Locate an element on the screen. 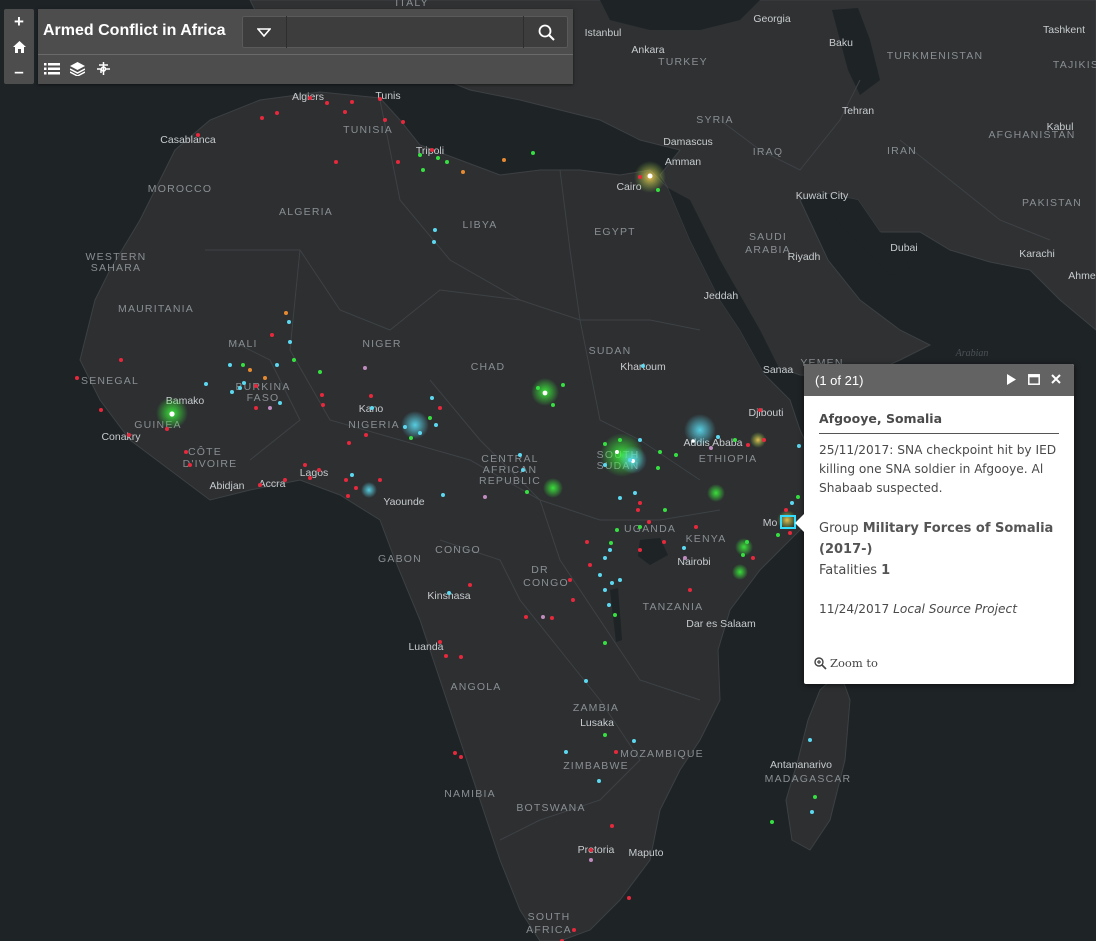 The height and width of the screenshot is (941, 1096). maximize-button is located at coordinates (1034, 379).